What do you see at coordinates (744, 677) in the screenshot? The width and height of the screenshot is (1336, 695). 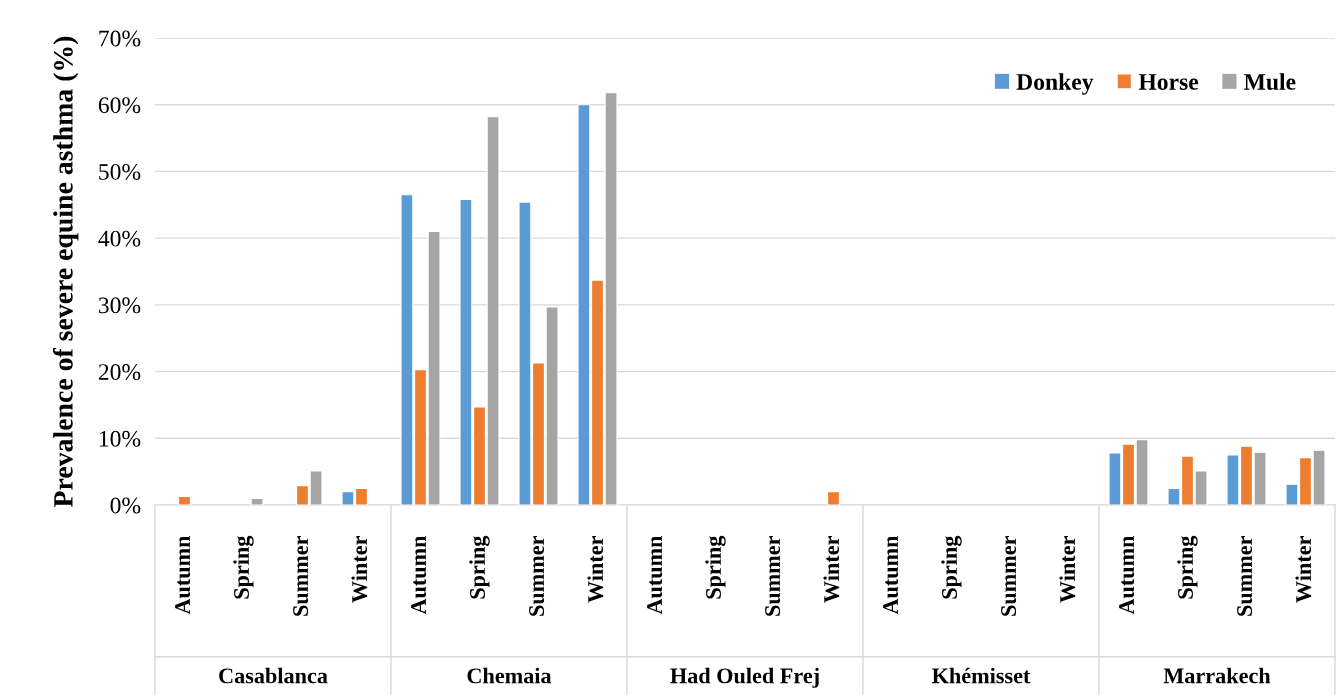 I see `text: Had Ouled Frej` at bounding box center [744, 677].